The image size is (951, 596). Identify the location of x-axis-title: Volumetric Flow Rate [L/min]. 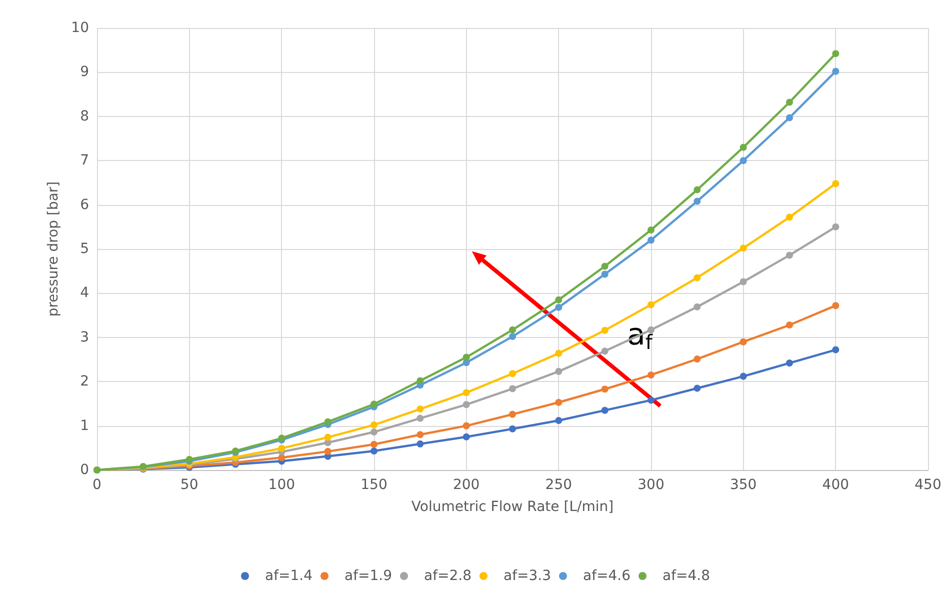
(512, 507).